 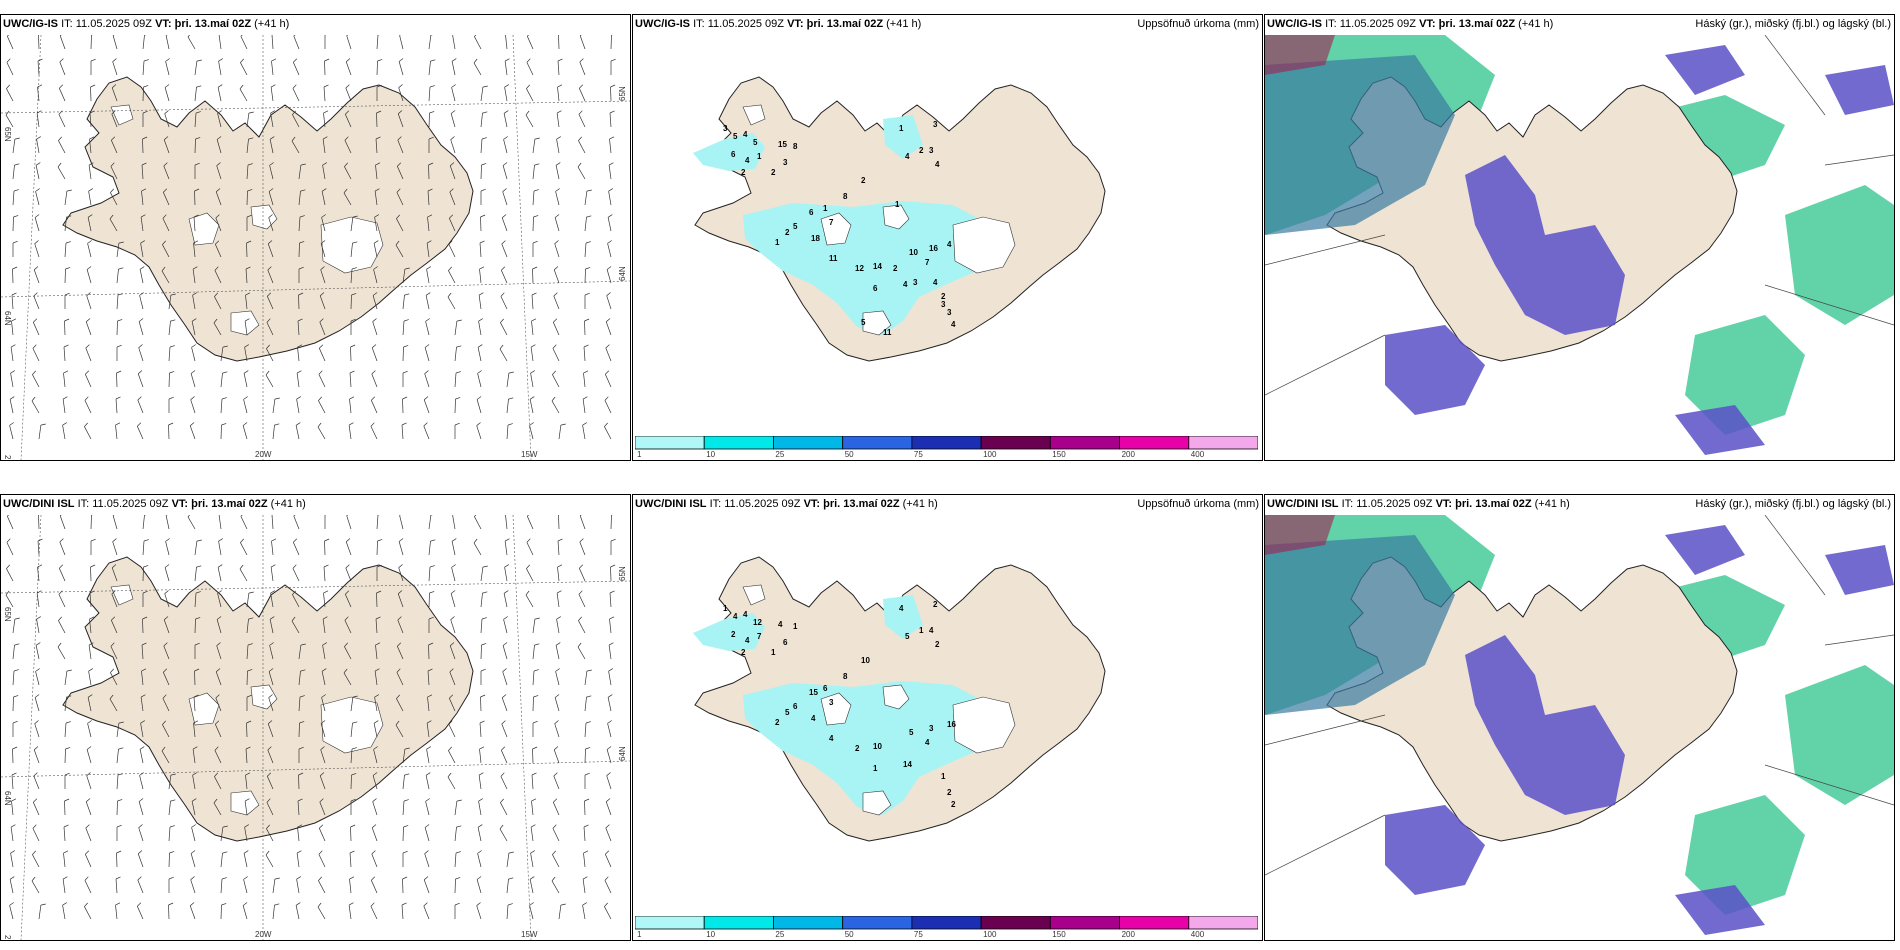 I want to click on cloud-map, so click(x=1579, y=727).